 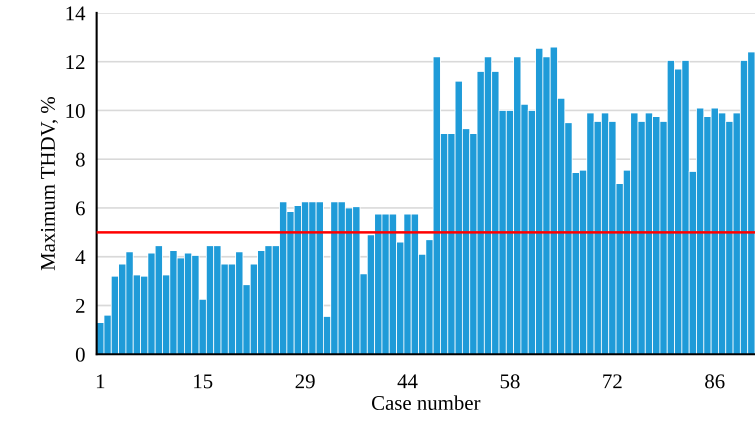 What do you see at coordinates (49, 183) in the screenshot?
I see `y-axis-title: Maximum THDV, %` at bounding box center [49, 183].